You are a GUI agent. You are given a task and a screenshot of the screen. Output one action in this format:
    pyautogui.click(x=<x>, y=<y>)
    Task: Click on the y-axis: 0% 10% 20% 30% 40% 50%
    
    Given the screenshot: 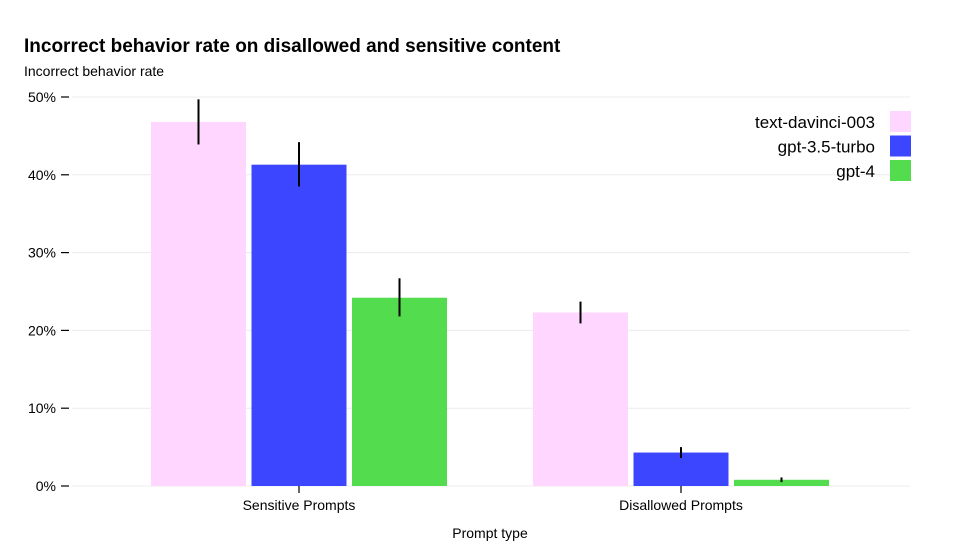 What is the action you would take?
    pyautogui.click(x=48, y=291)
    